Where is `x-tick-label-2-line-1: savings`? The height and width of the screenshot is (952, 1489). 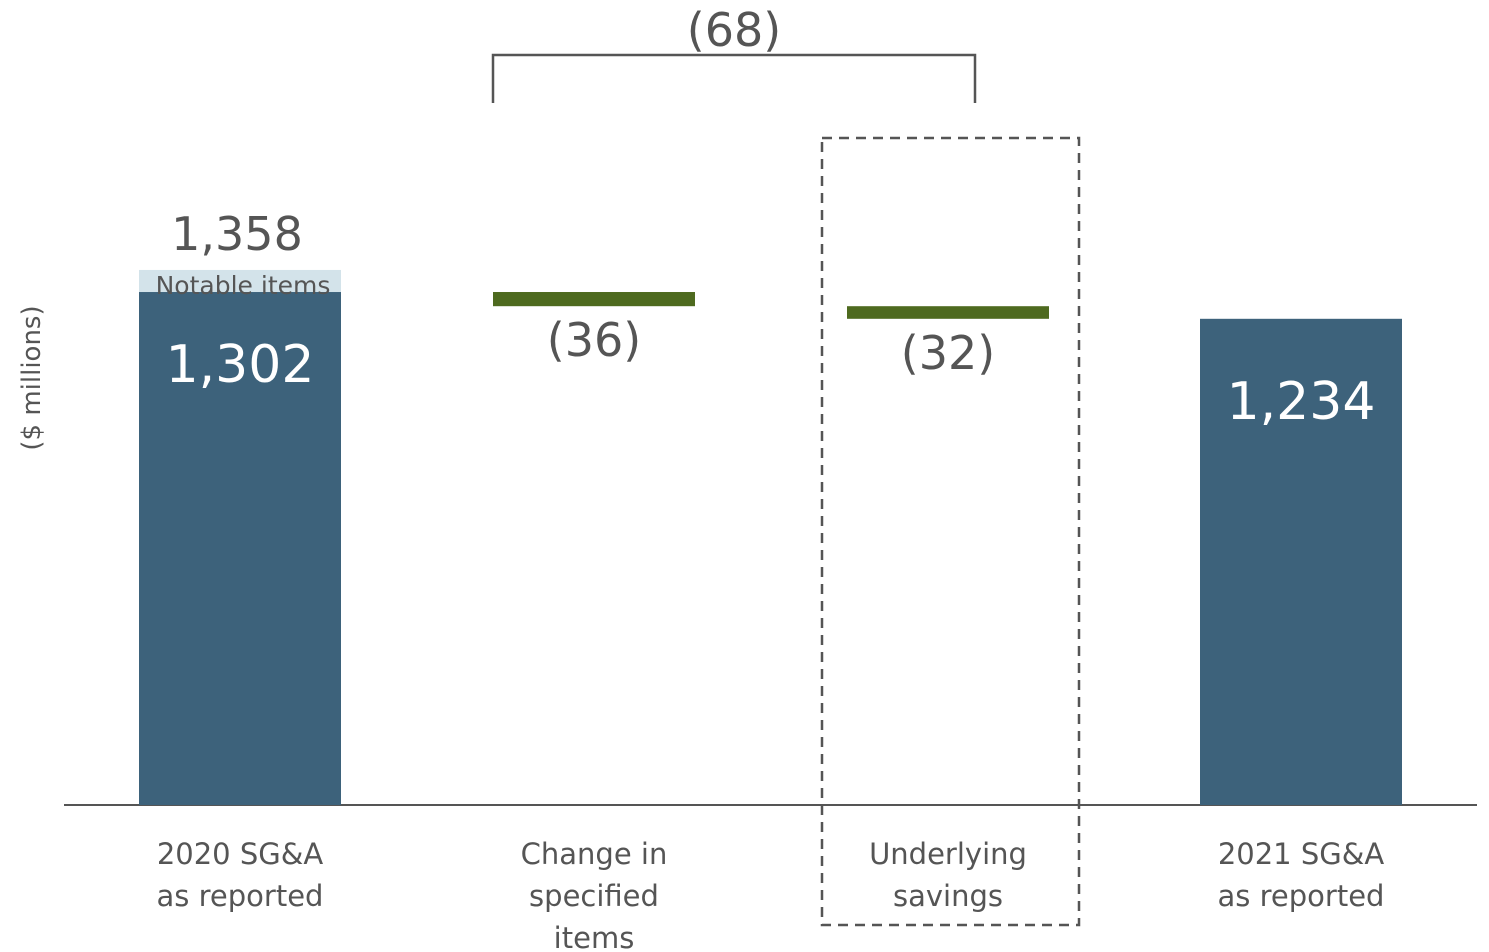 x-tick-label-2-line-1: savings is located at coordinates (948, 896).